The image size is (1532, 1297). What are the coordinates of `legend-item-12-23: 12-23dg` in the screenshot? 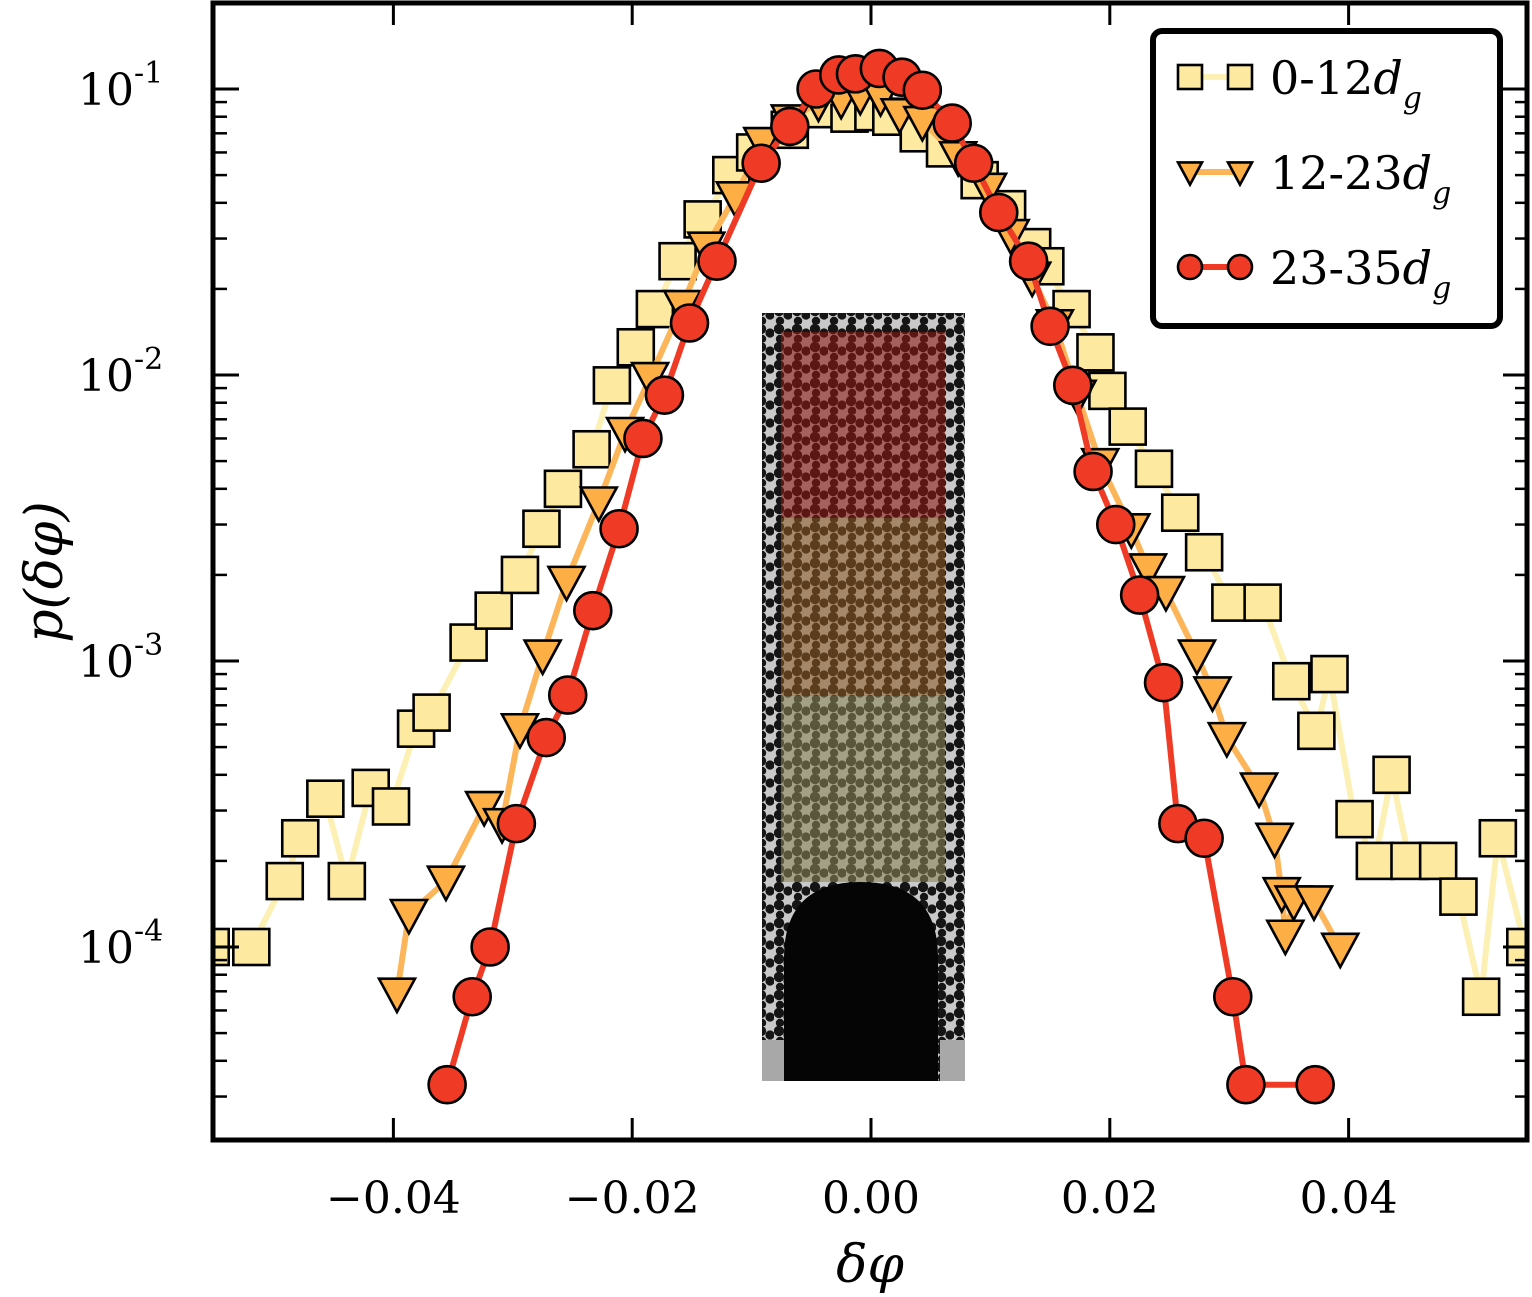 It's located at (1313, 178).